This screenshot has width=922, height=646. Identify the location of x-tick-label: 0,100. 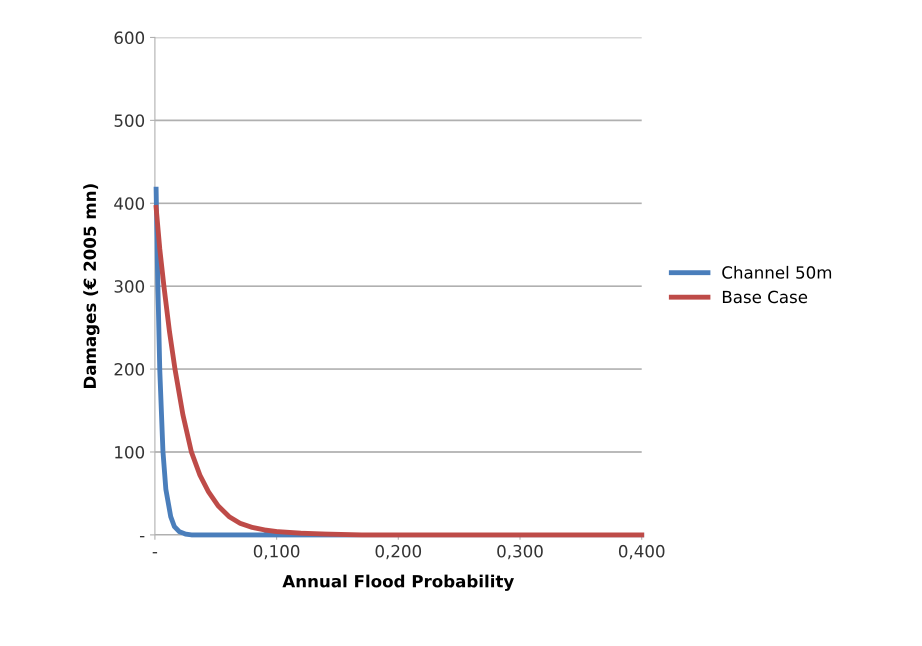
(277, 552).